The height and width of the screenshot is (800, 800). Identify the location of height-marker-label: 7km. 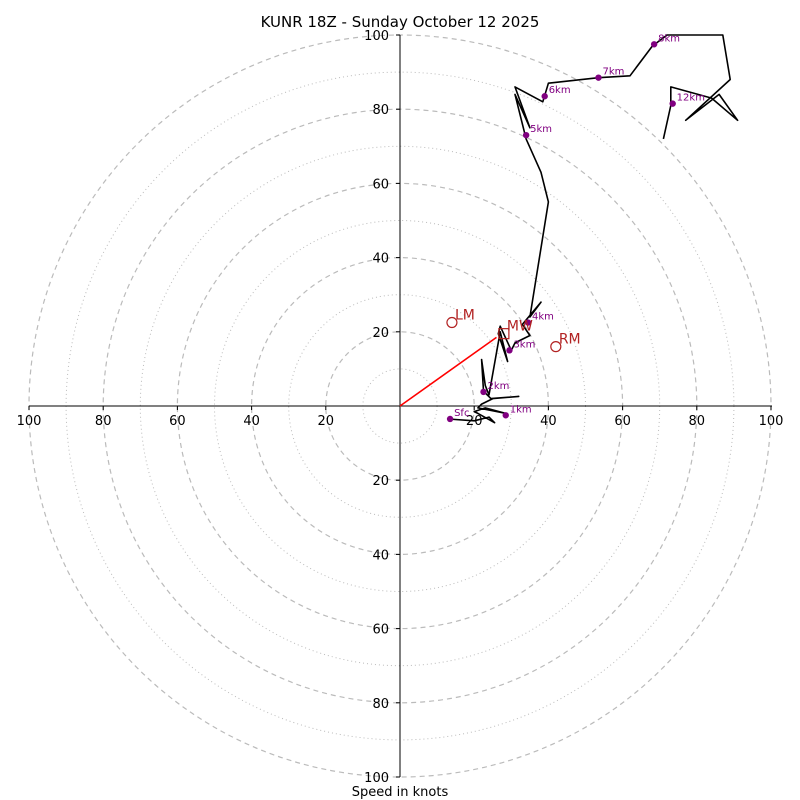
(613, 72).